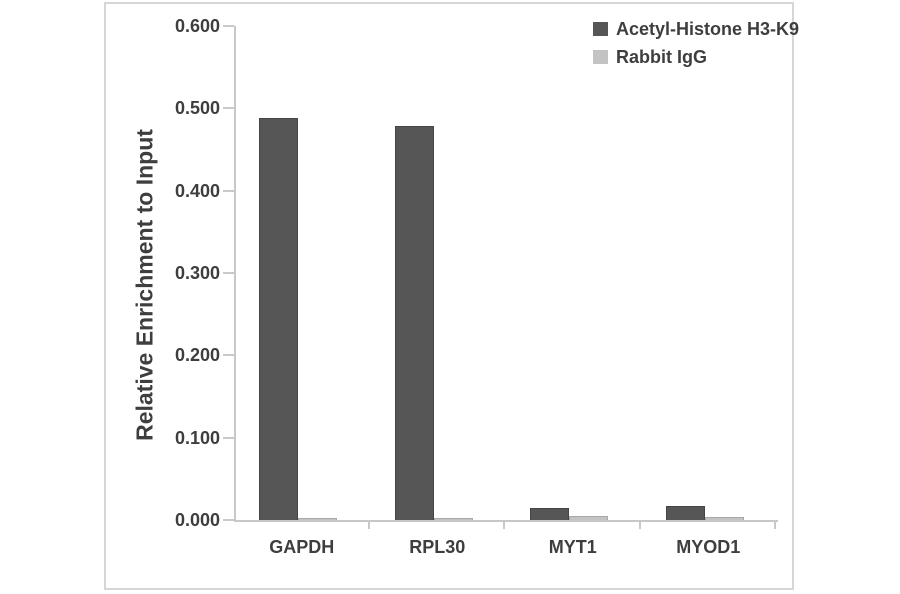 The height and width of the screenshot is (594, 900). Describe the element at coordinates (197, 520) in the screenshot. I see `y-tick-label: 0.000` at that location.